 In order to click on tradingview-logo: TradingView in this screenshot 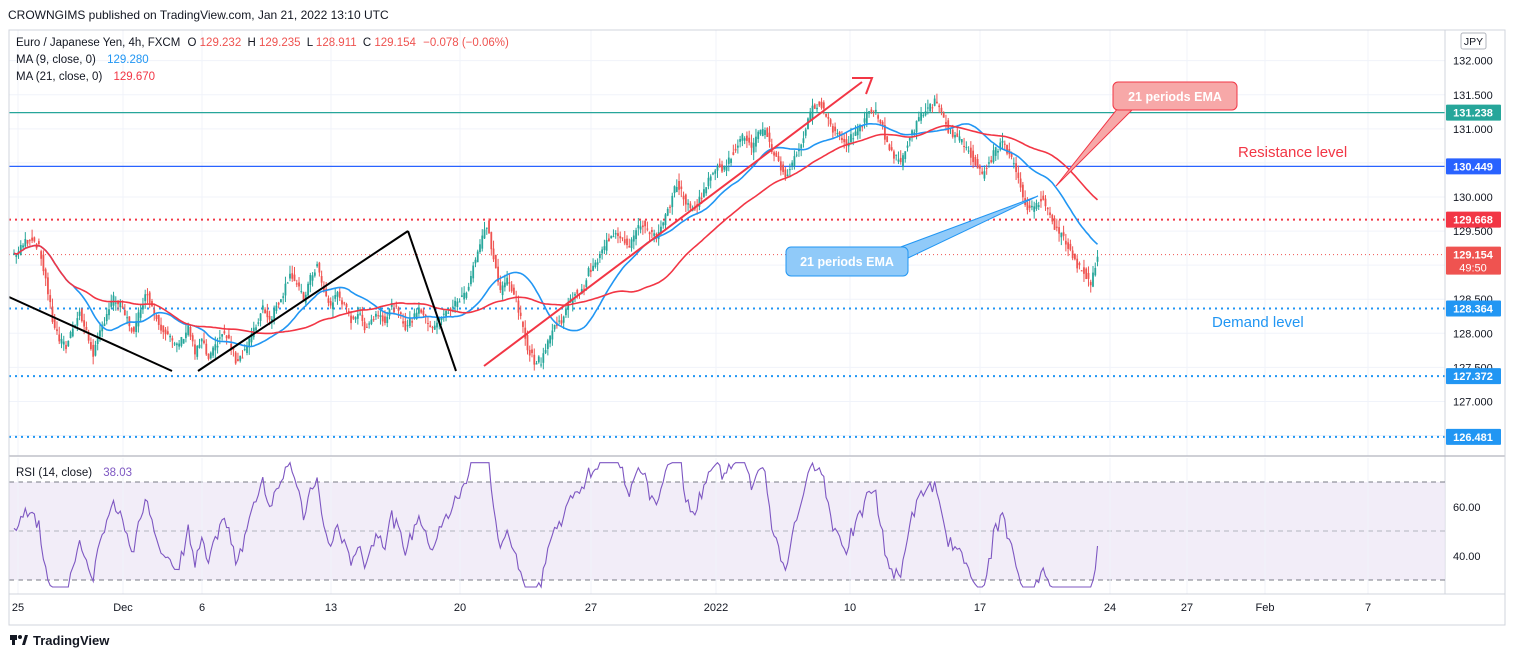, I will do `click(60, 640)`.